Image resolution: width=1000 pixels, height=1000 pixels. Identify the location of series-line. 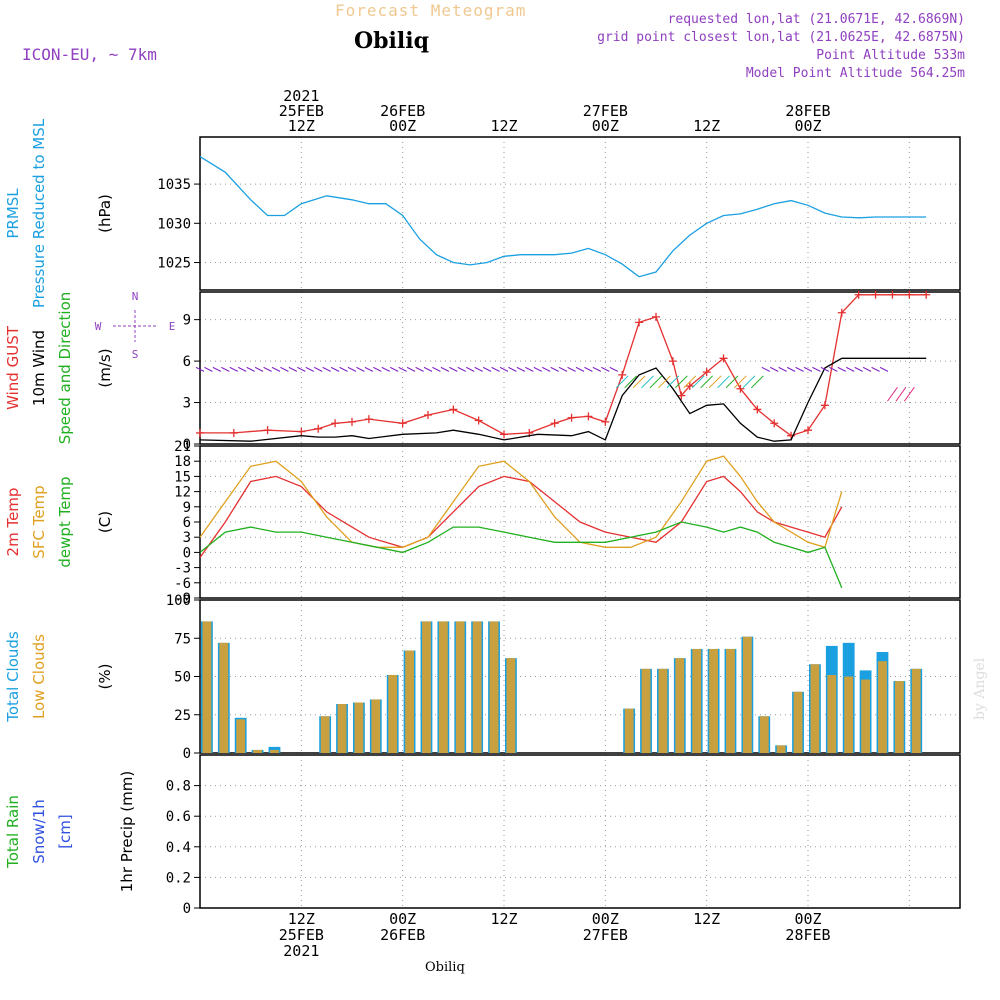
(521, 555).